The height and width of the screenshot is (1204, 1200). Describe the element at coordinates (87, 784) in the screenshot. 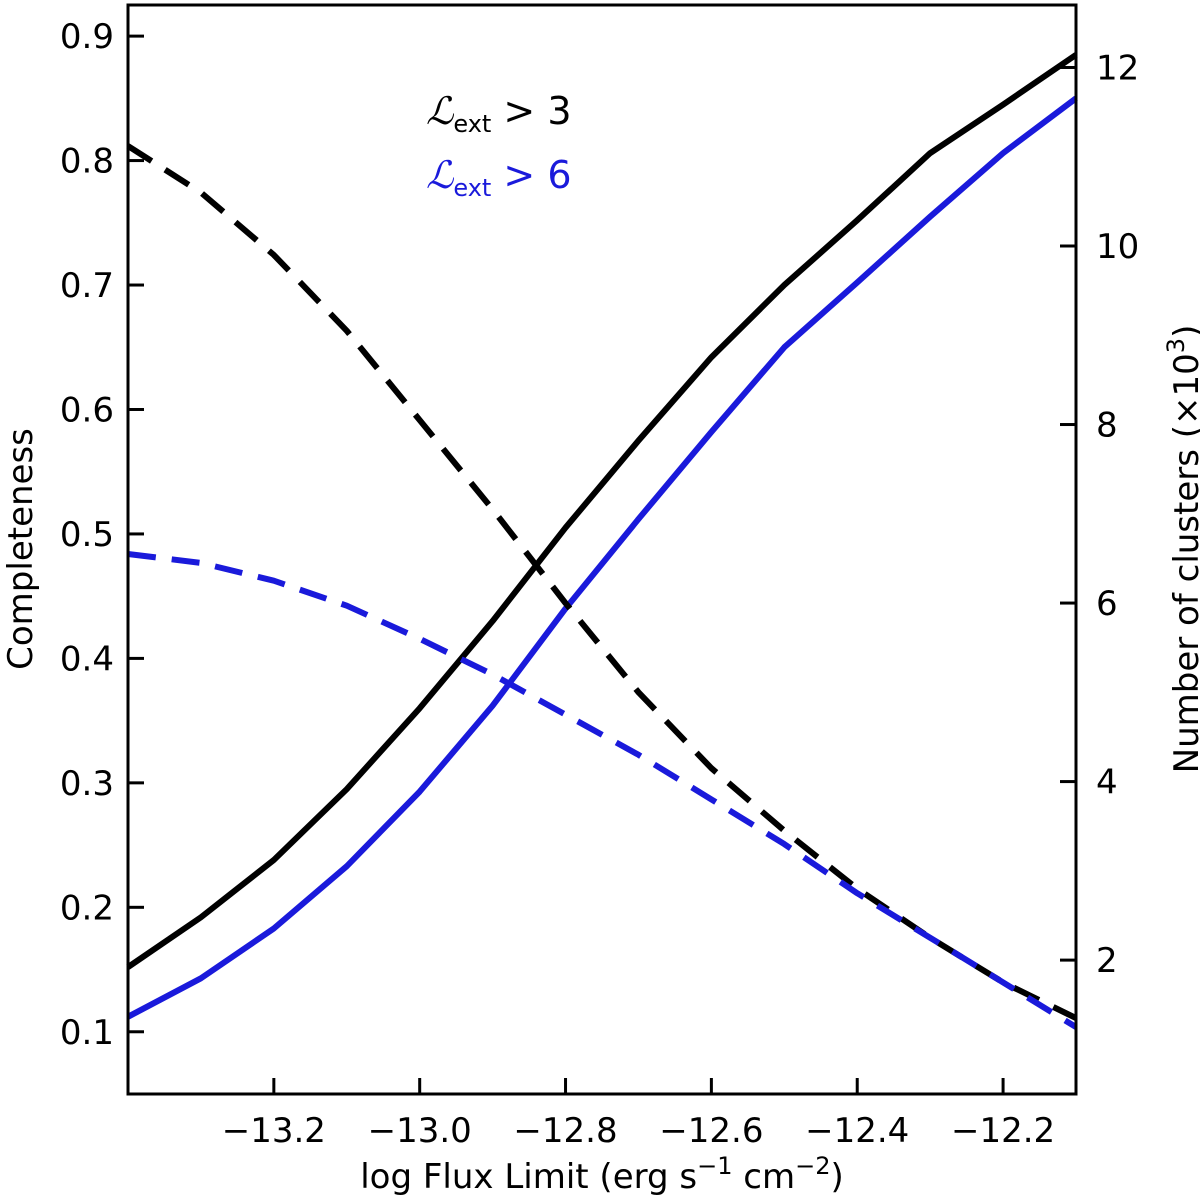

I see `y-left-tick-label: 0.3` at that location.